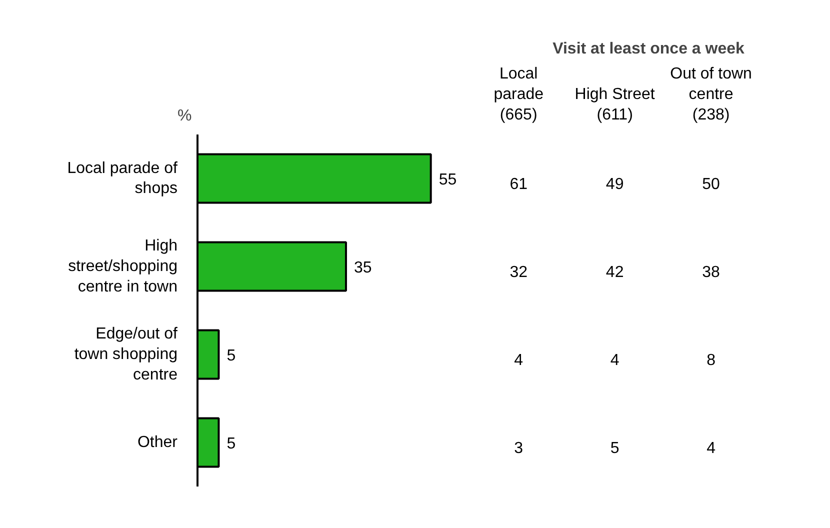 Image resolution: width=830 pixels, height=528 pixels. Describe the element at coordinates (519, 272) in the screenshot. I see `data-label: 32` at that location.